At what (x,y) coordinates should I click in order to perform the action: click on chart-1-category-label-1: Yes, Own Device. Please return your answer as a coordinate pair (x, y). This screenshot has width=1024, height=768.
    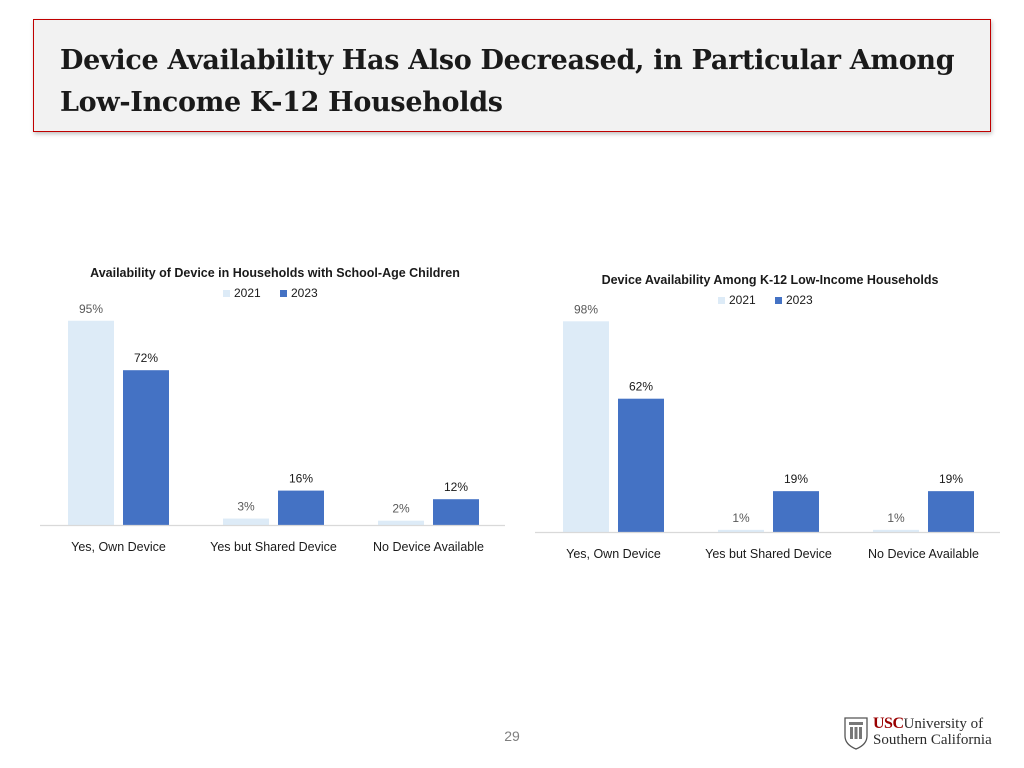
    Looking at the image, I should click on (118, 547).